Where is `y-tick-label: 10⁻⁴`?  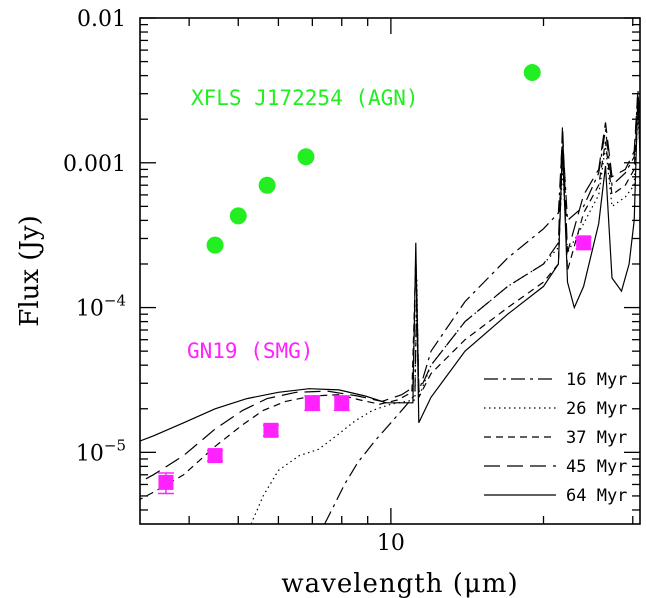 y-tick-label: 10⁻⁴ is located at coordinates (101, 307).